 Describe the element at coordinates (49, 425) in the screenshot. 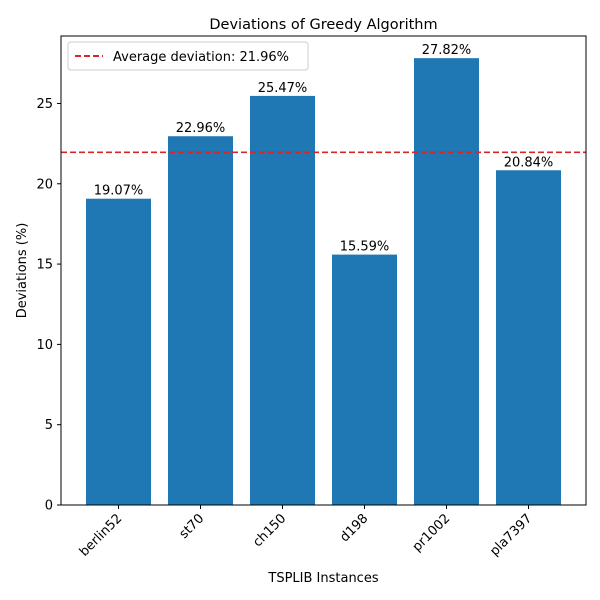

I see `y-tick-label: 5` at that location.